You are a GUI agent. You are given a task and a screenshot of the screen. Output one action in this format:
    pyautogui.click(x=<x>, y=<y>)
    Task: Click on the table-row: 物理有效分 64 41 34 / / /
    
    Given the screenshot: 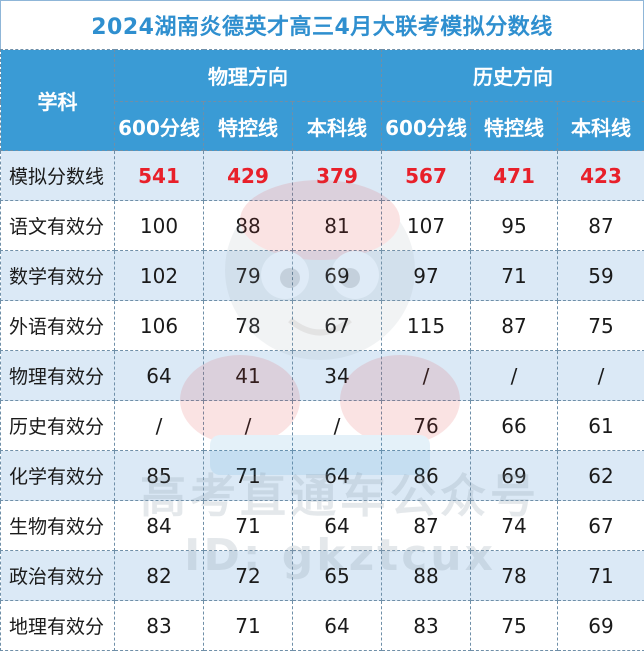 What is the action you would take?
    pyautogui.click(x=322, y=375)
    